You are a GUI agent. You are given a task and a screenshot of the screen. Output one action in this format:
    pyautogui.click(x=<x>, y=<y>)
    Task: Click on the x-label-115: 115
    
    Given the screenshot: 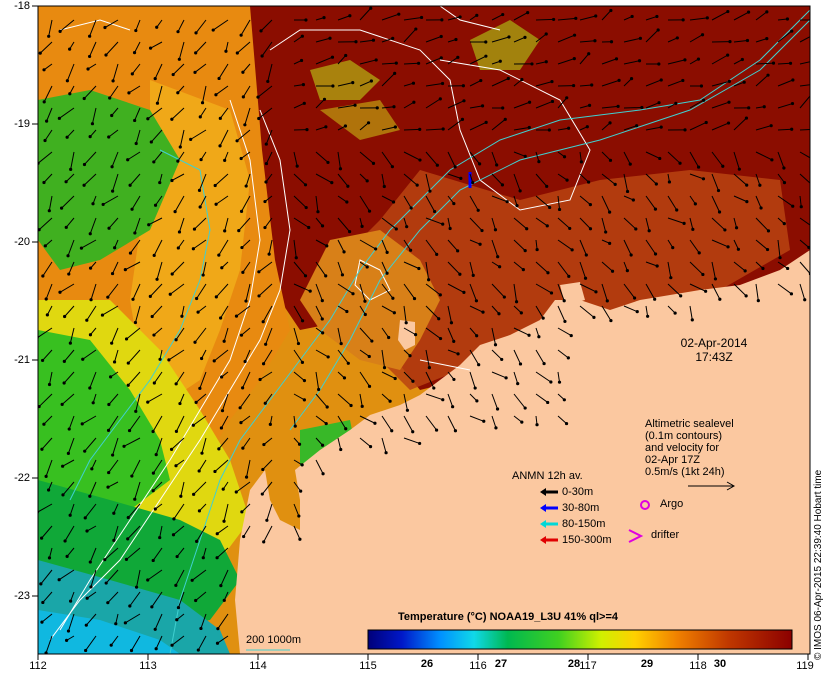 What is the action you would take?
    pyautogui.click(x=368, y=666)
    